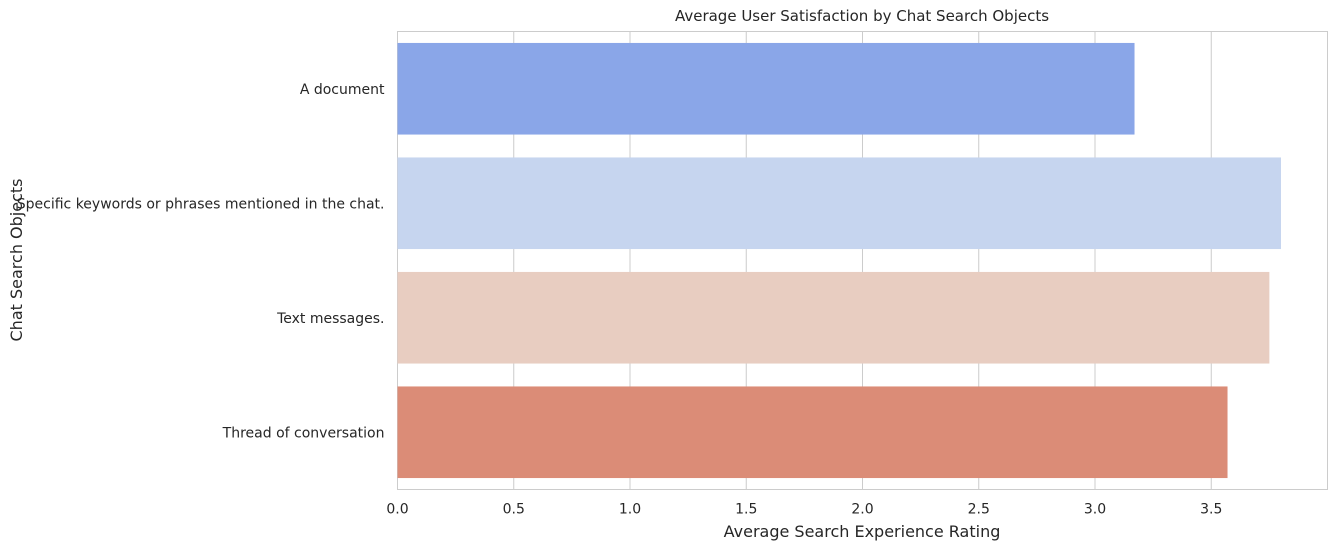 The image size is (1337, 554). I want to click on x-tick-label: 3.0, so click(1095, 510).